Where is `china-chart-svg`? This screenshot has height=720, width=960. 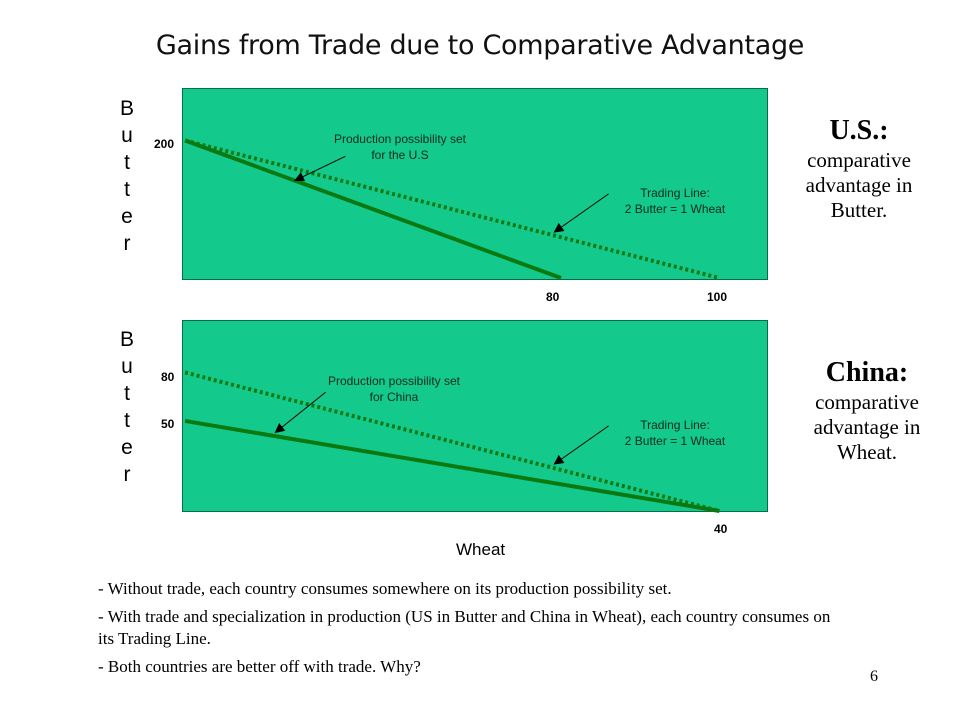
china-chart-svg is located at coordinates (452, 441).